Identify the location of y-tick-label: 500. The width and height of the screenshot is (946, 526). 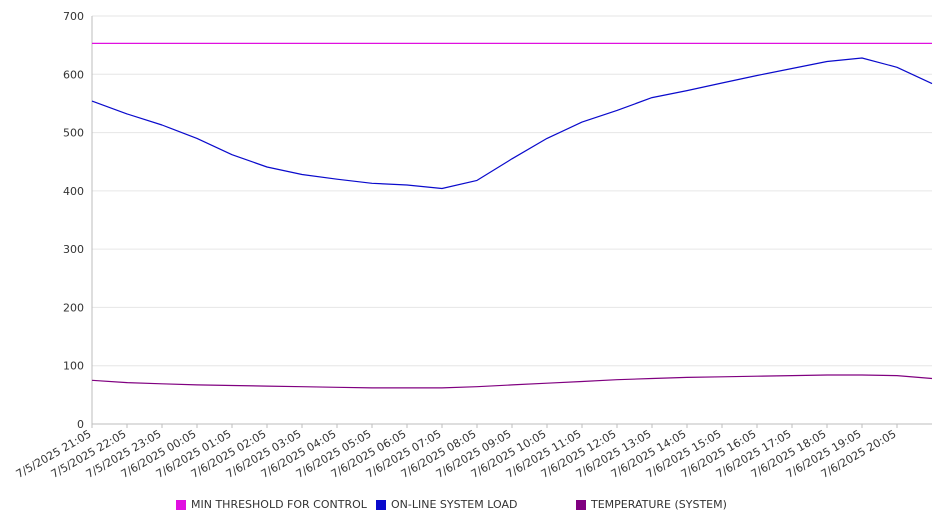
(73, 133).